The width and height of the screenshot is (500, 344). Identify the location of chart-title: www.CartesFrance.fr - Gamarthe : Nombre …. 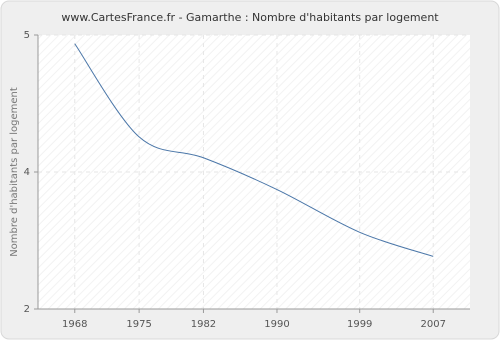
(250, 17).